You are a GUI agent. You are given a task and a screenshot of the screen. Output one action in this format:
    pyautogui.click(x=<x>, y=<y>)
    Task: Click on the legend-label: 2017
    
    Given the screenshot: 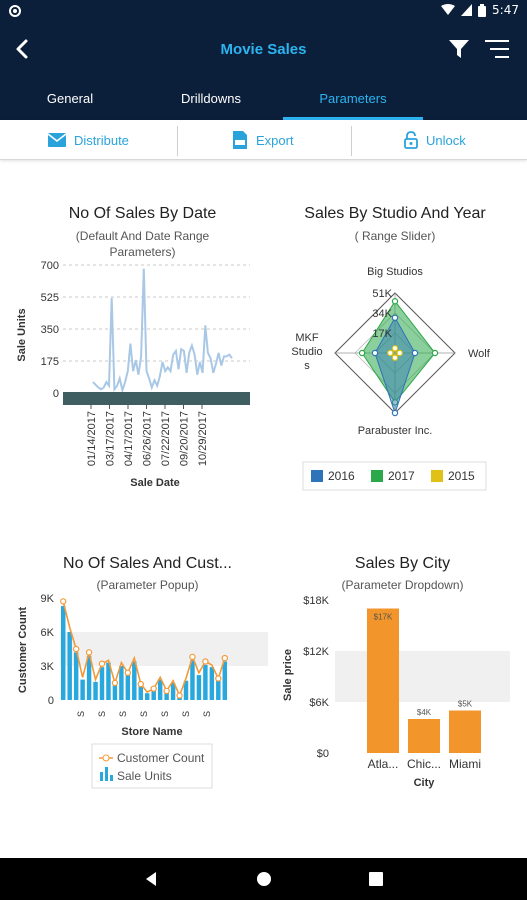 What is the action you would take?
    pyautogui.click(x=401, y=476)
    